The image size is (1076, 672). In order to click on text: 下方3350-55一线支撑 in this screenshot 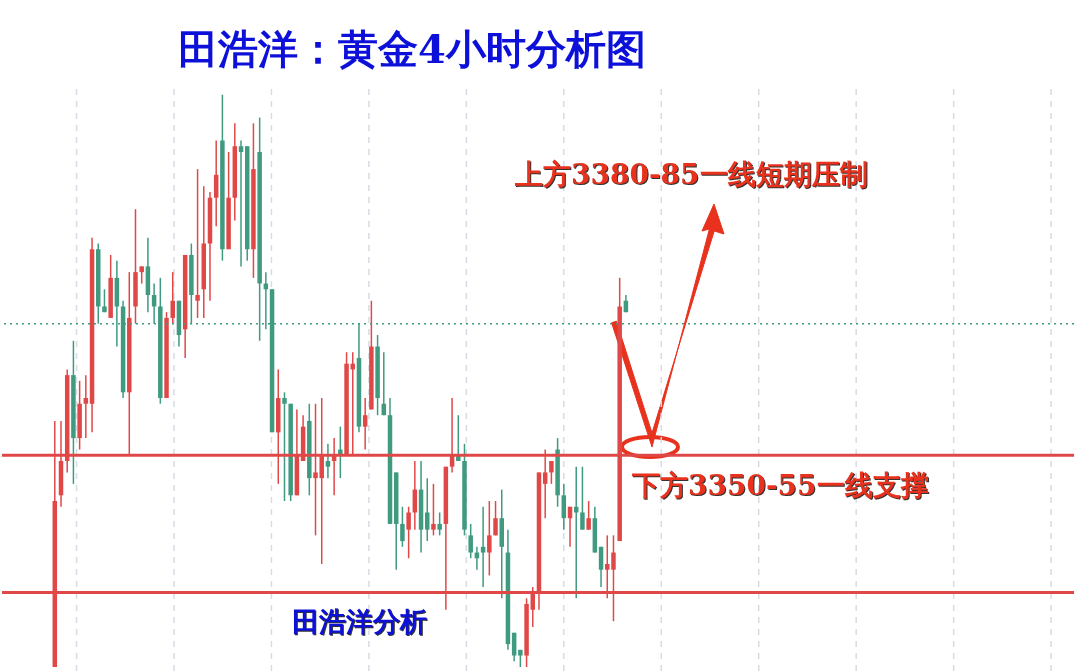, I will do `click(780, 486)`.